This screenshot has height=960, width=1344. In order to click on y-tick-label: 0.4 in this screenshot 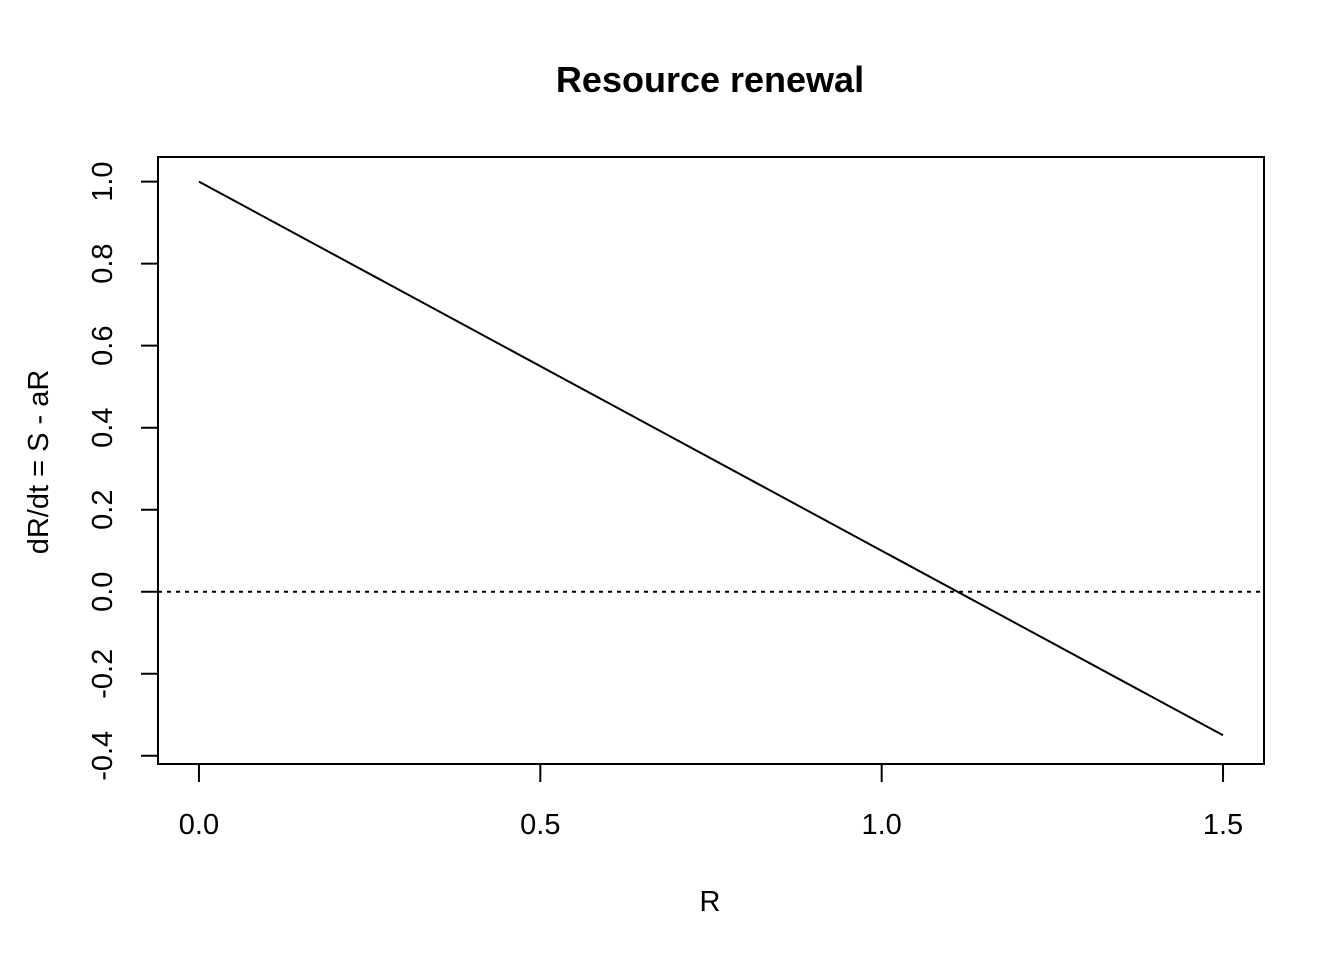, I will do `click(103, 428)`.